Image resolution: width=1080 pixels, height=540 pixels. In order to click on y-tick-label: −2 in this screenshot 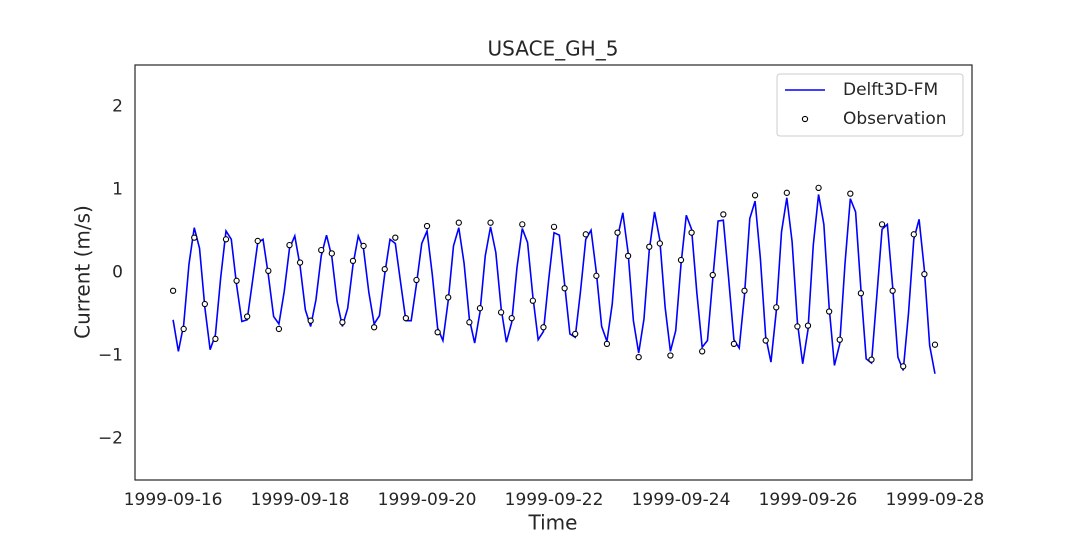, I will do `click(110, 439)`.